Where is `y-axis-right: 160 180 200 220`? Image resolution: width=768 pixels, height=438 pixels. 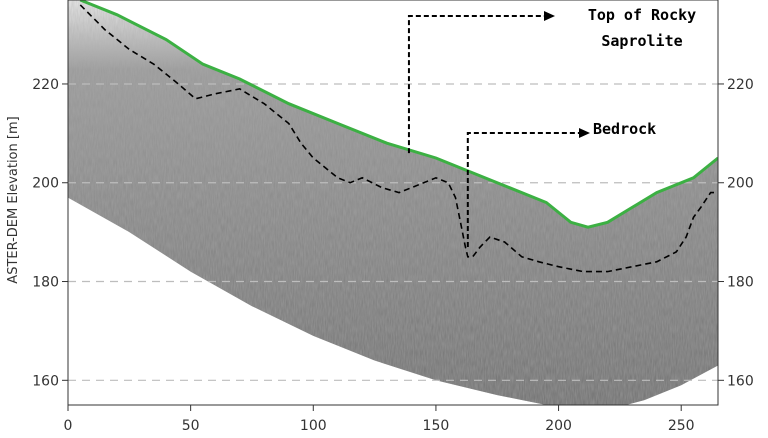 y-axis-right: 160 180 200 220 is located at coordinates (736, 233).